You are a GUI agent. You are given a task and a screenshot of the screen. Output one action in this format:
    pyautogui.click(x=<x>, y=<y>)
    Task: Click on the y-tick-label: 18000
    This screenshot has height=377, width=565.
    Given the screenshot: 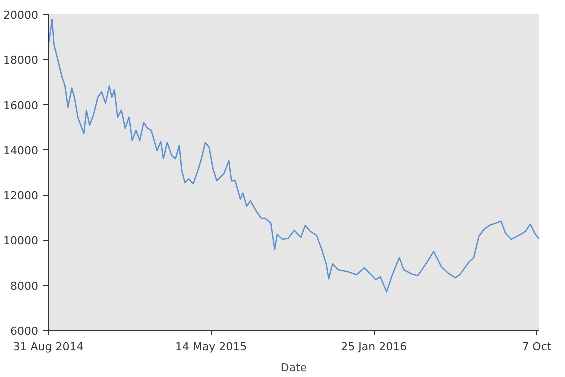 What is the action you would take?
    pyautogui.click(x=21, y=61)
    